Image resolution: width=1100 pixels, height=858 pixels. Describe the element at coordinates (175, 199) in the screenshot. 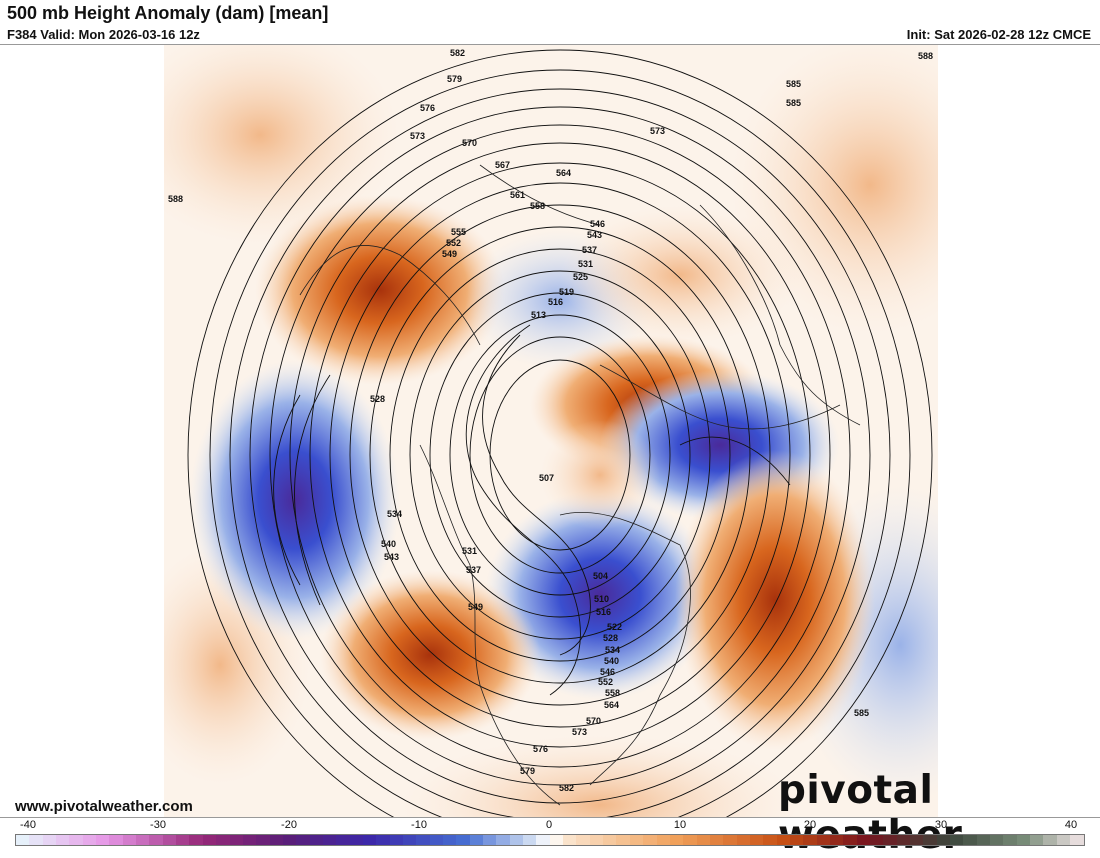

I see `contour-label: 588` at that location.